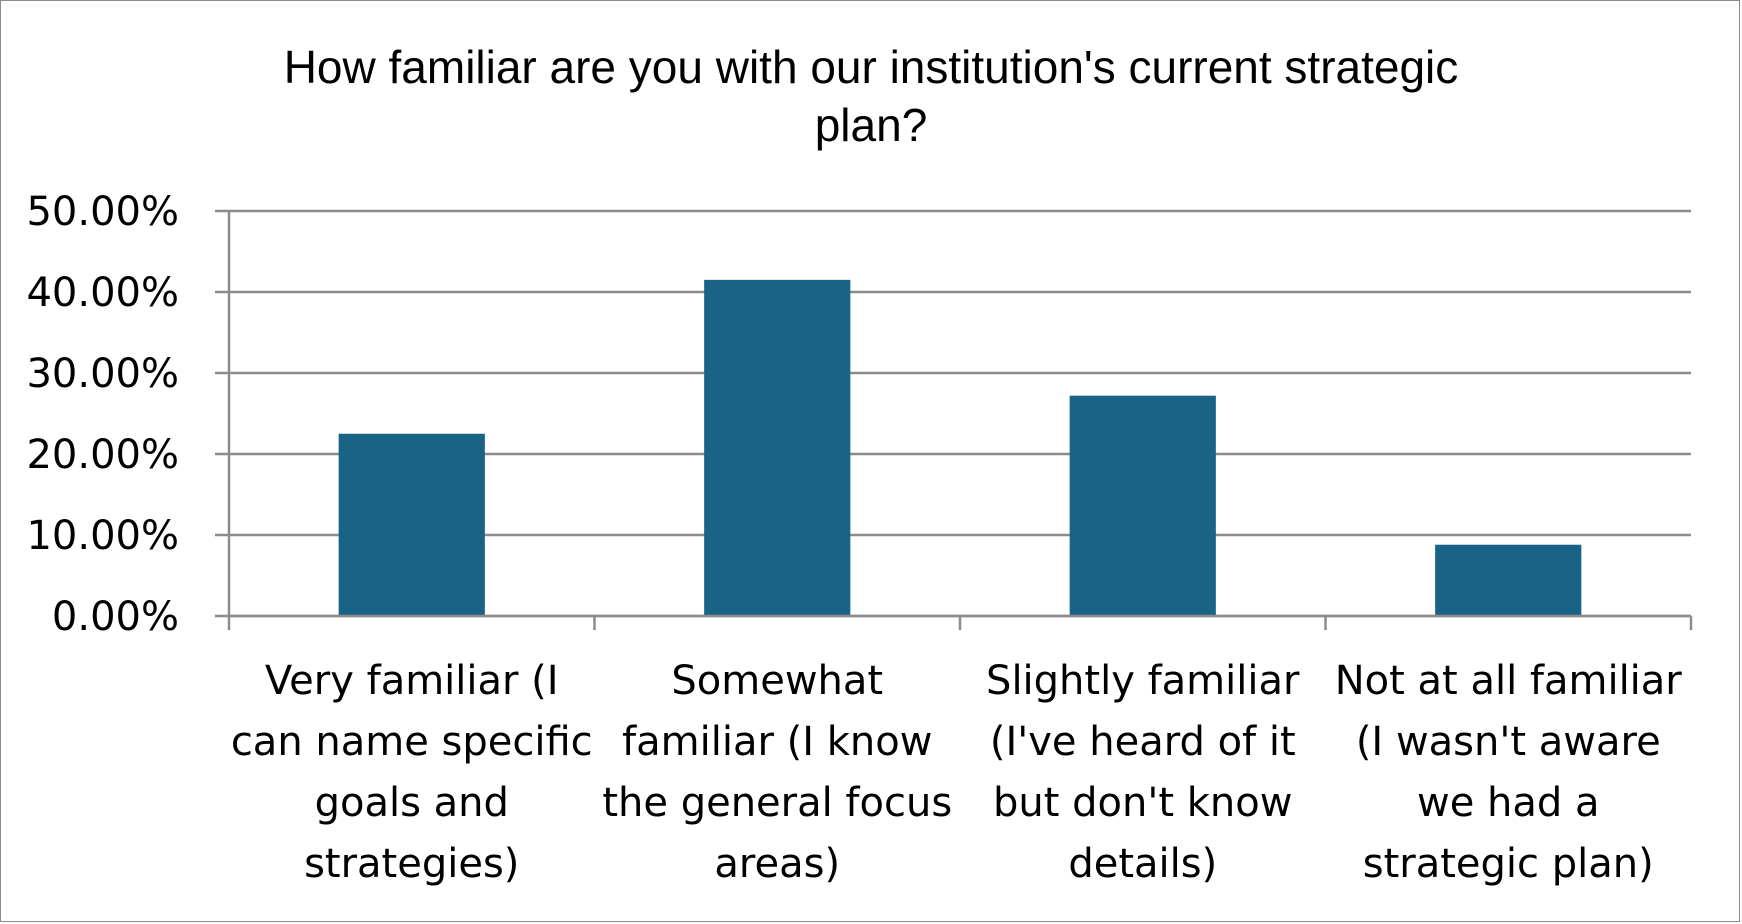  Describe the element at coordinates (102, 455) in the screenshot. I see `y-tick-label-2: 20.00%` at that location.